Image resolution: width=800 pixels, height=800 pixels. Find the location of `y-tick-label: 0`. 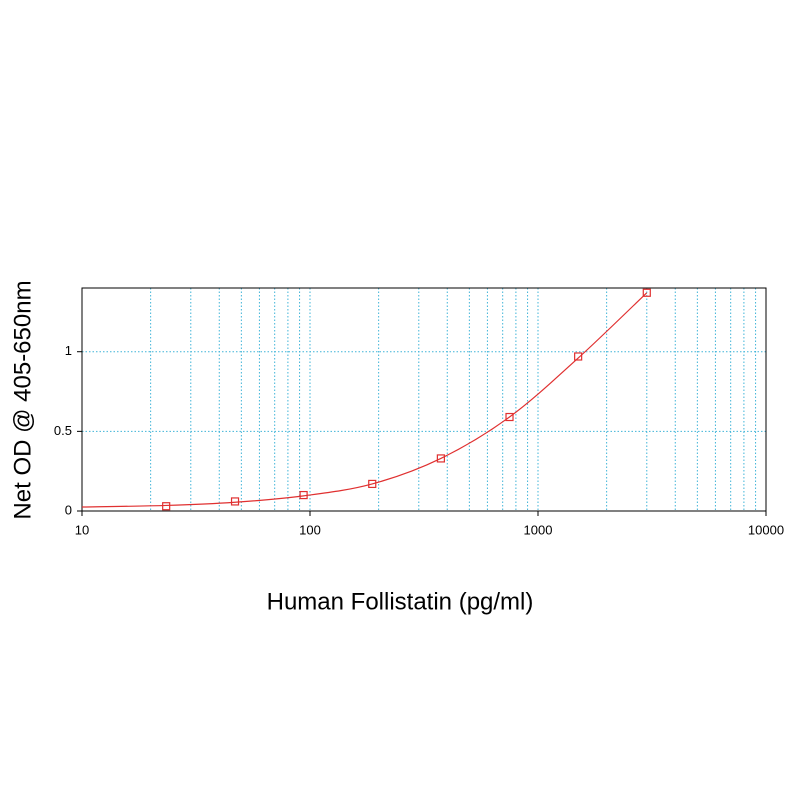

y-tick-label: 0 is located at coordinates (68, 509).